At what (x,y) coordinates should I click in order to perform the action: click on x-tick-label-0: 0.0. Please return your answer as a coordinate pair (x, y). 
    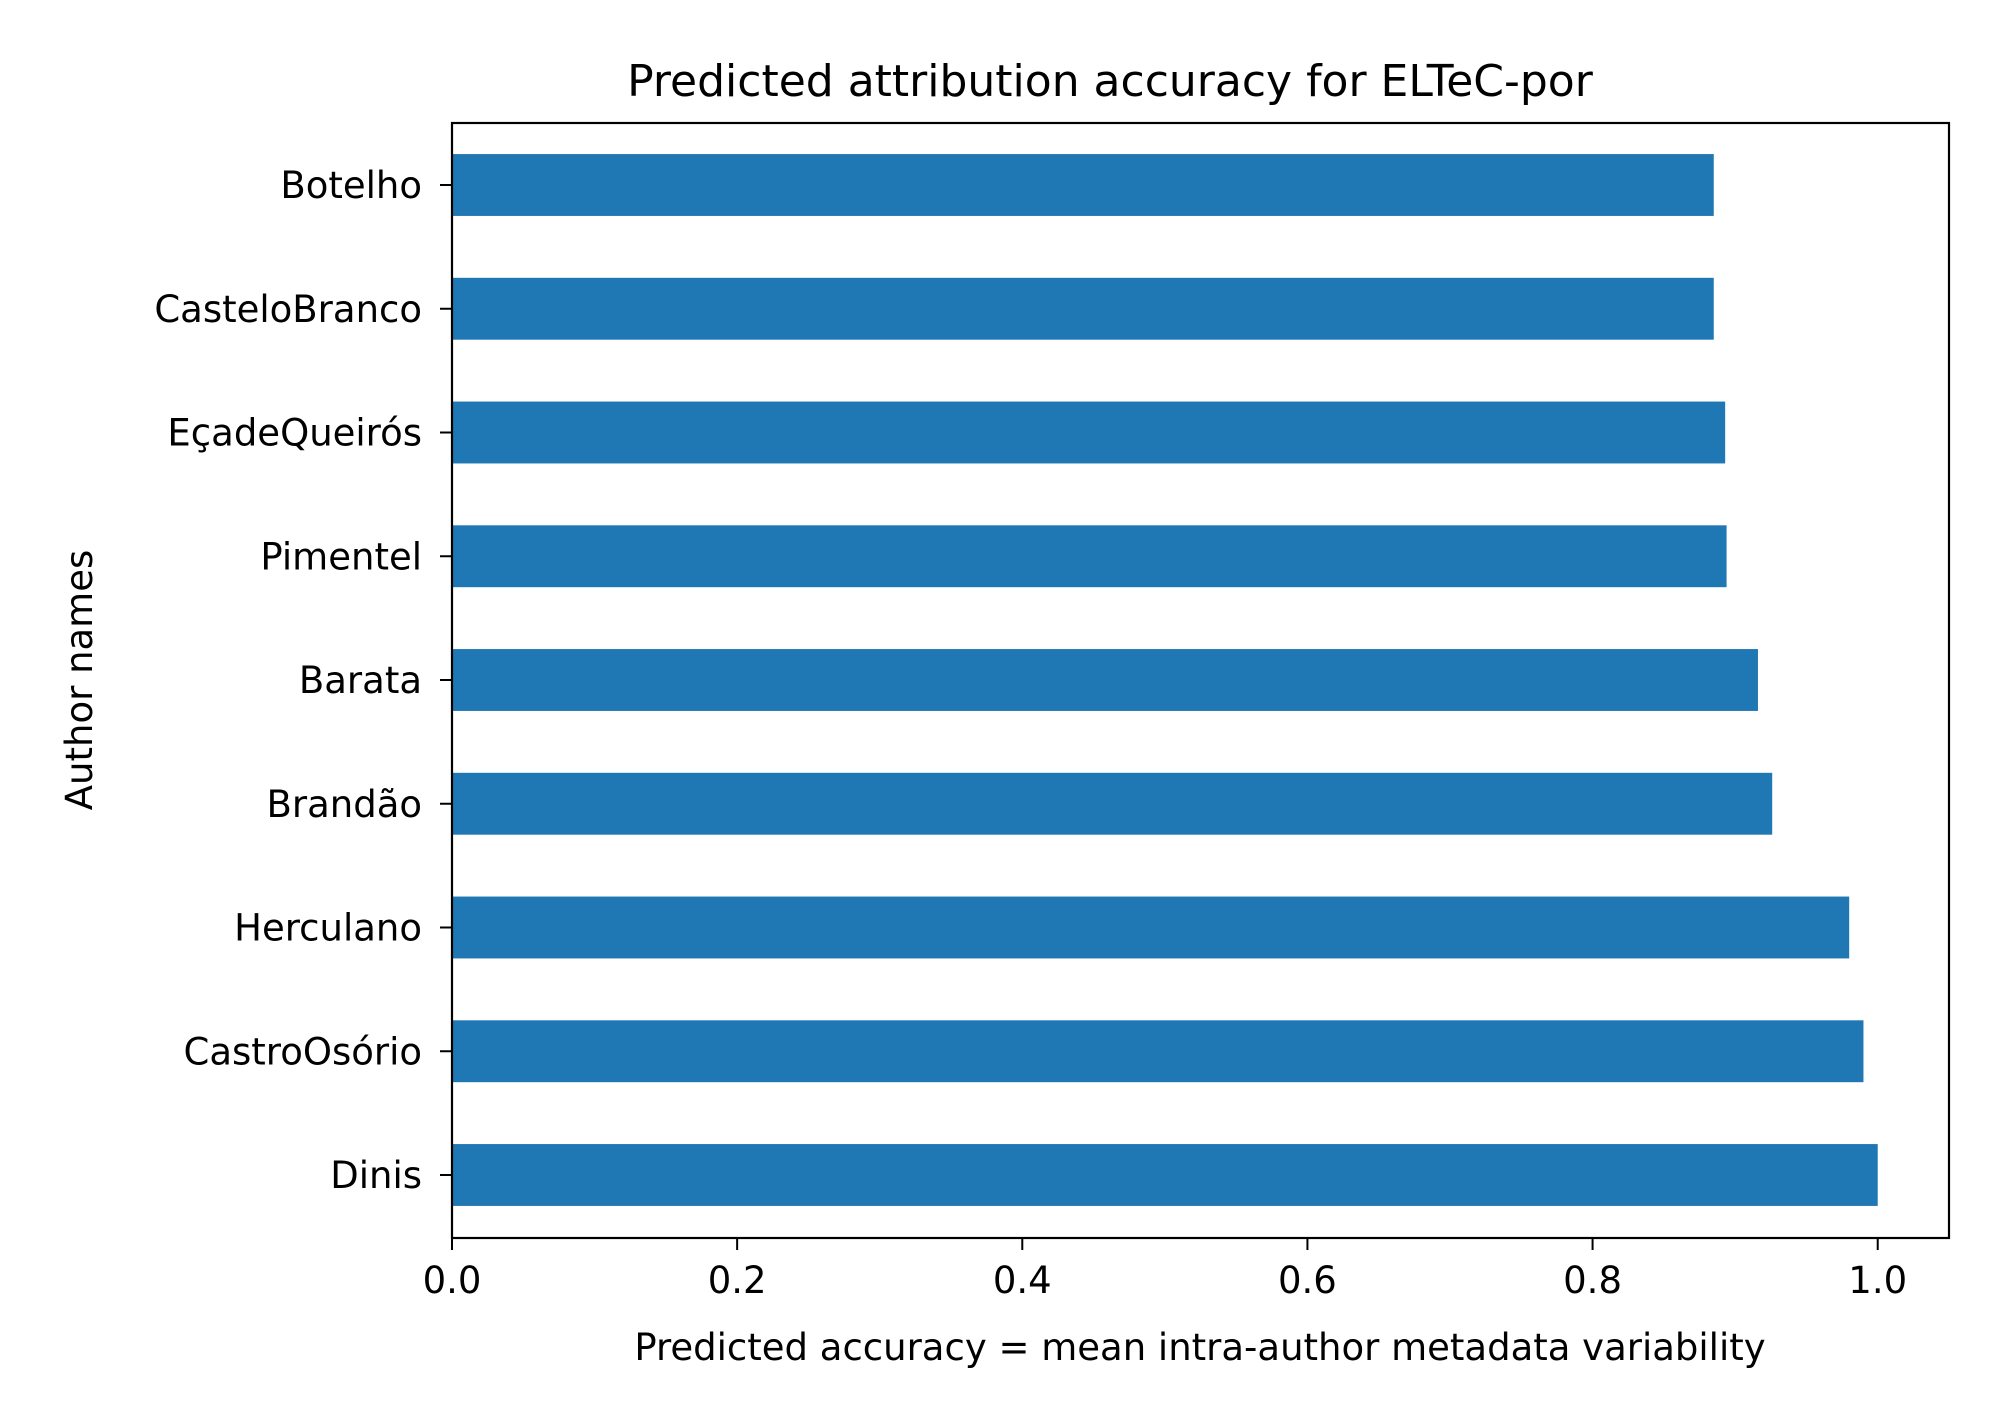
    Looking at the image, I should click on (452, 1280).